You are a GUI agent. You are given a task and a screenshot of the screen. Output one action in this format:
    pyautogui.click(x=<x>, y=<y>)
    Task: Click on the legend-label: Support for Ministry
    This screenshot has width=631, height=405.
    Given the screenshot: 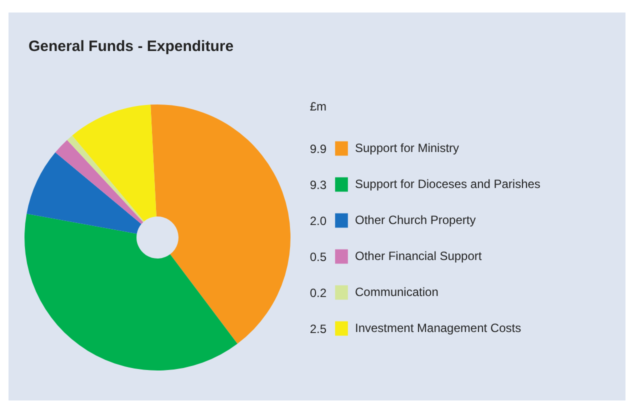 What is the action you would take?
    pyautogui.click(x=407, y=148)
    